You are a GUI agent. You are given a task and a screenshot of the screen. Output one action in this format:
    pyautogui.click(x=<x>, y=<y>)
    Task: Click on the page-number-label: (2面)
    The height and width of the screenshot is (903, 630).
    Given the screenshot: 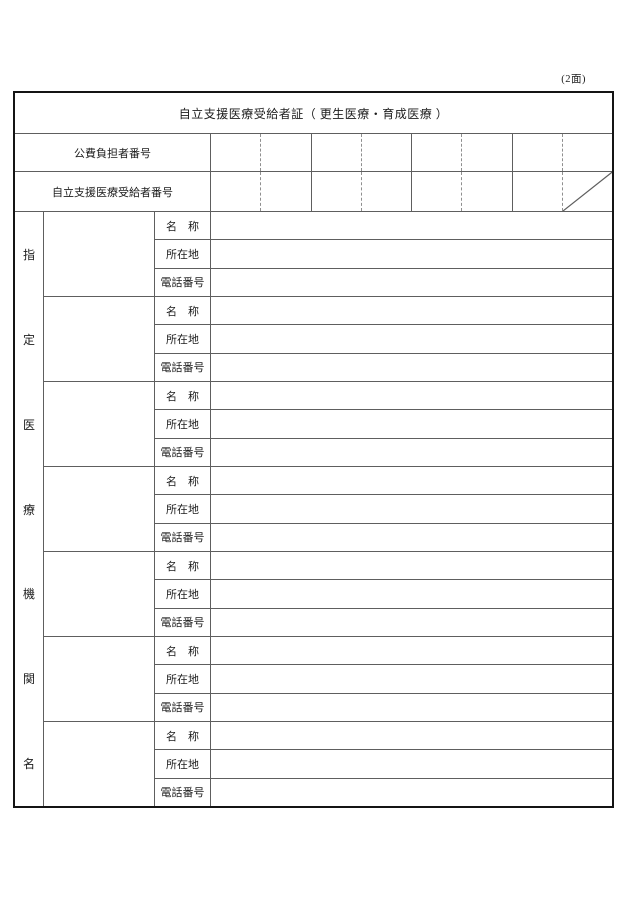 What is the action you would take?
    pyautogui.click(x=573, y=79)
    